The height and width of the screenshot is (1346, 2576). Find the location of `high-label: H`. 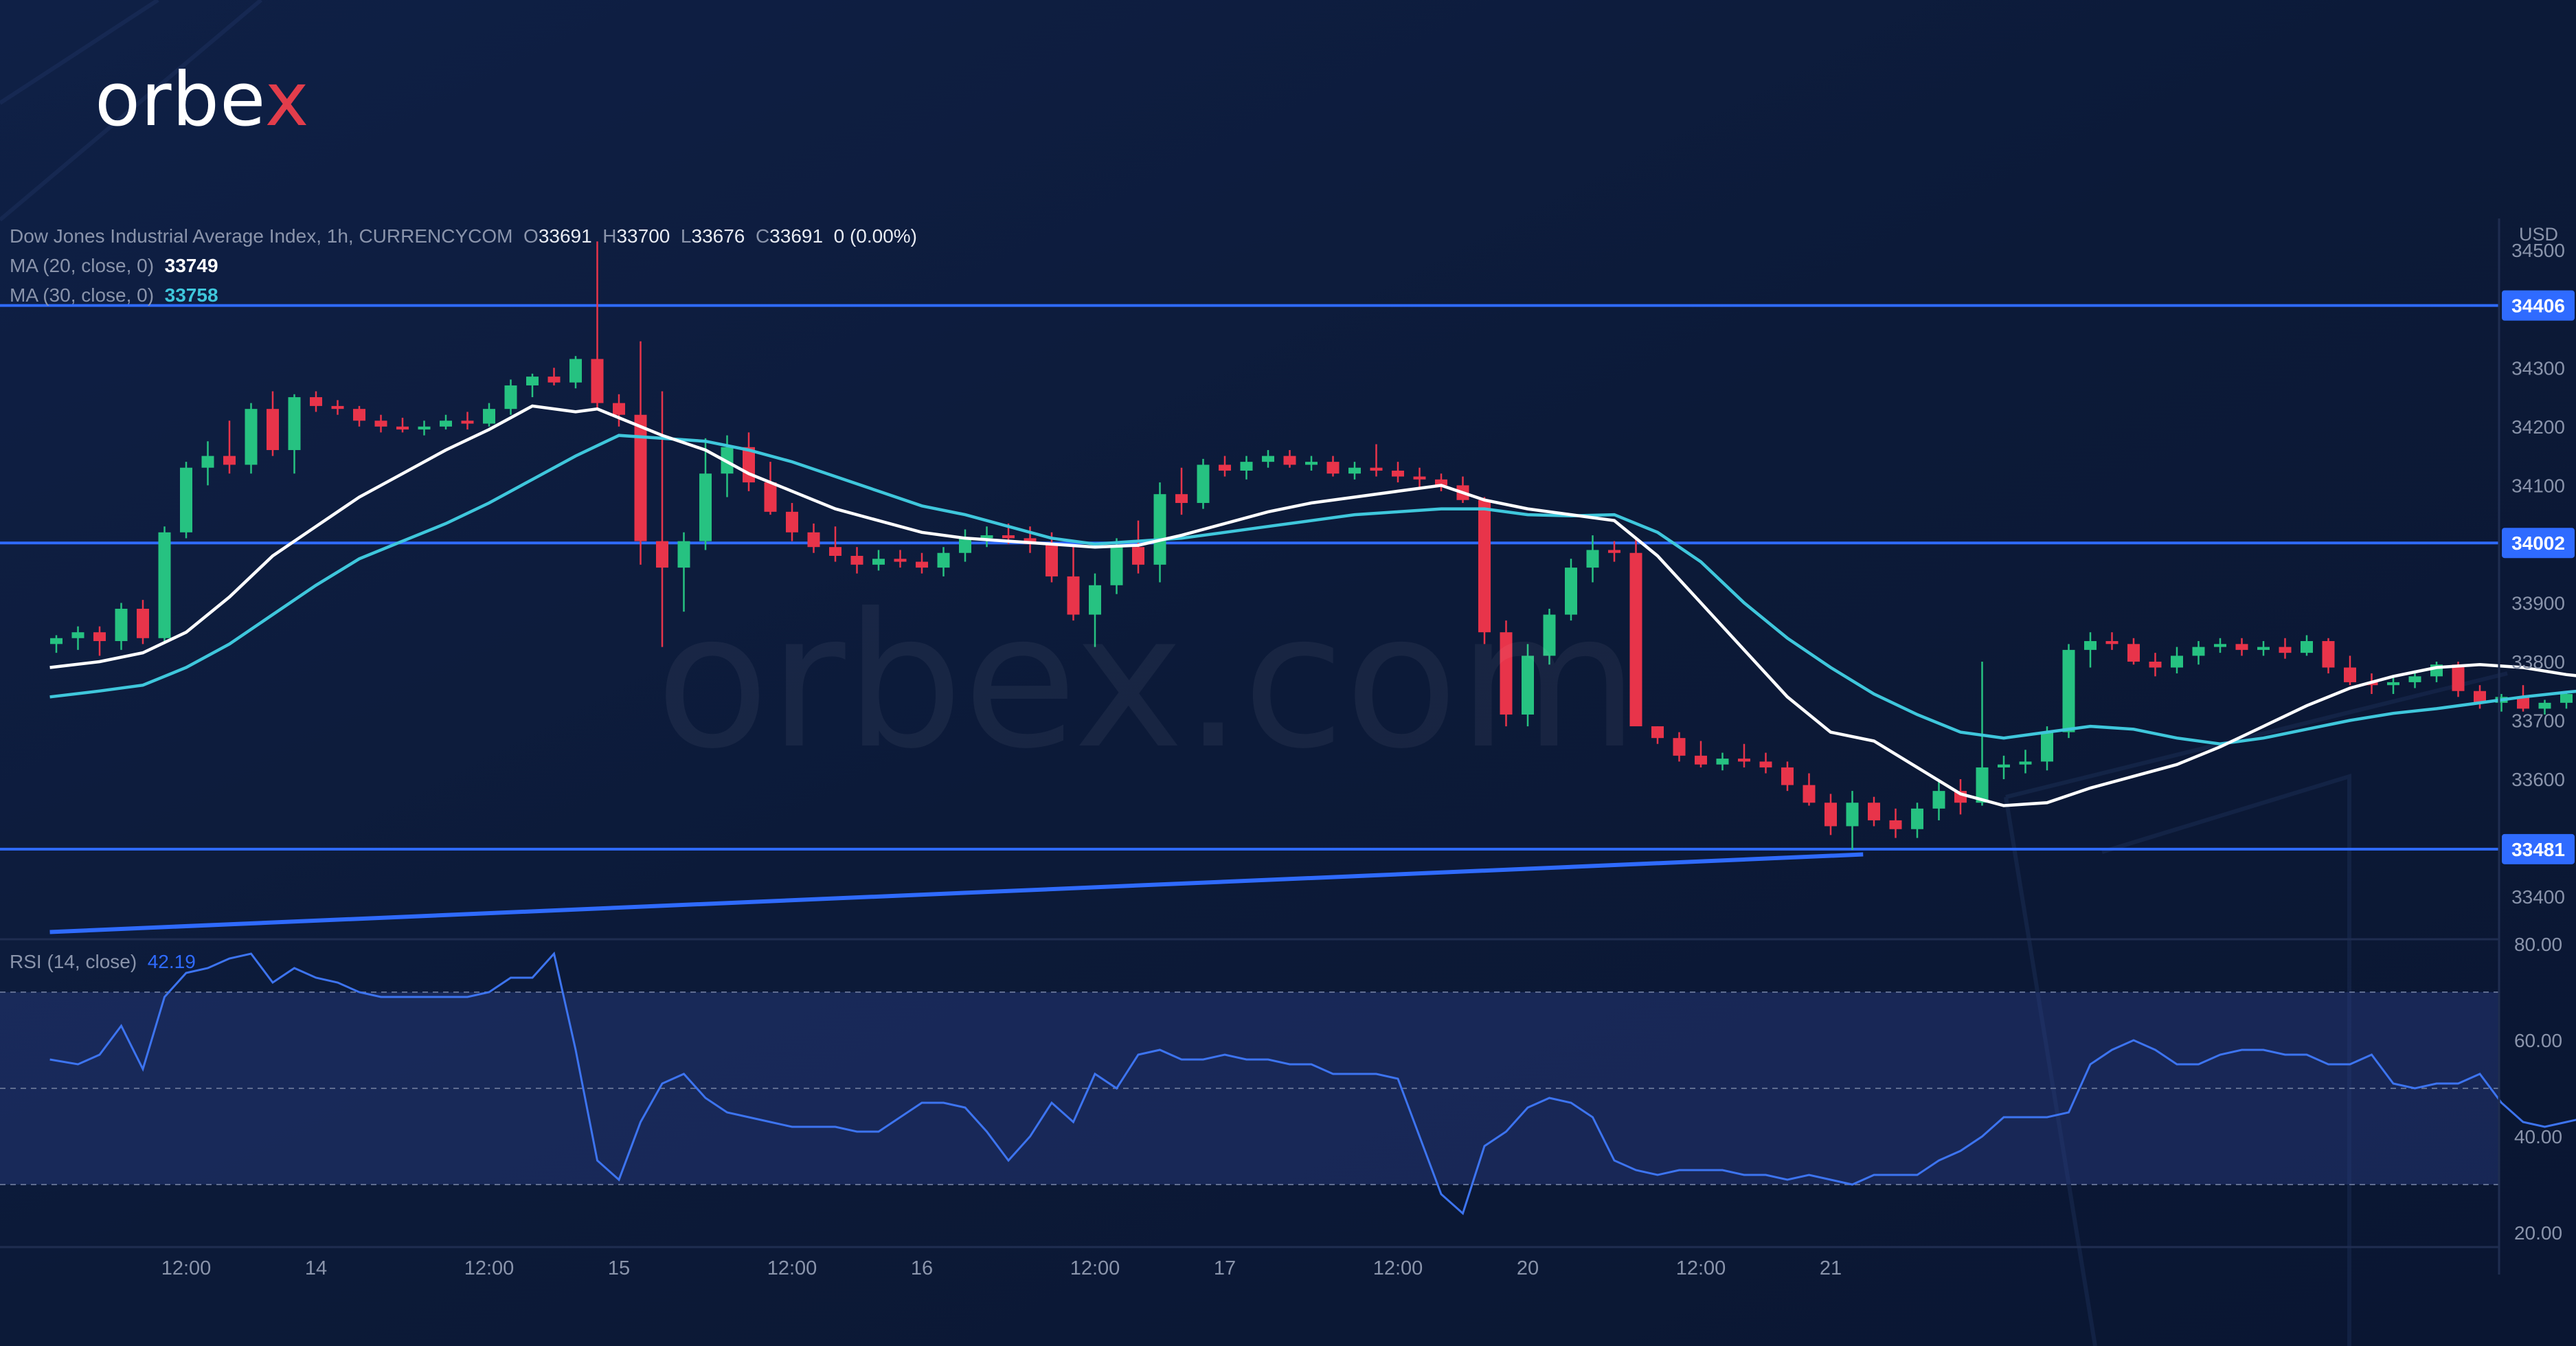

high-label: H is located at coordinates (609, 236).